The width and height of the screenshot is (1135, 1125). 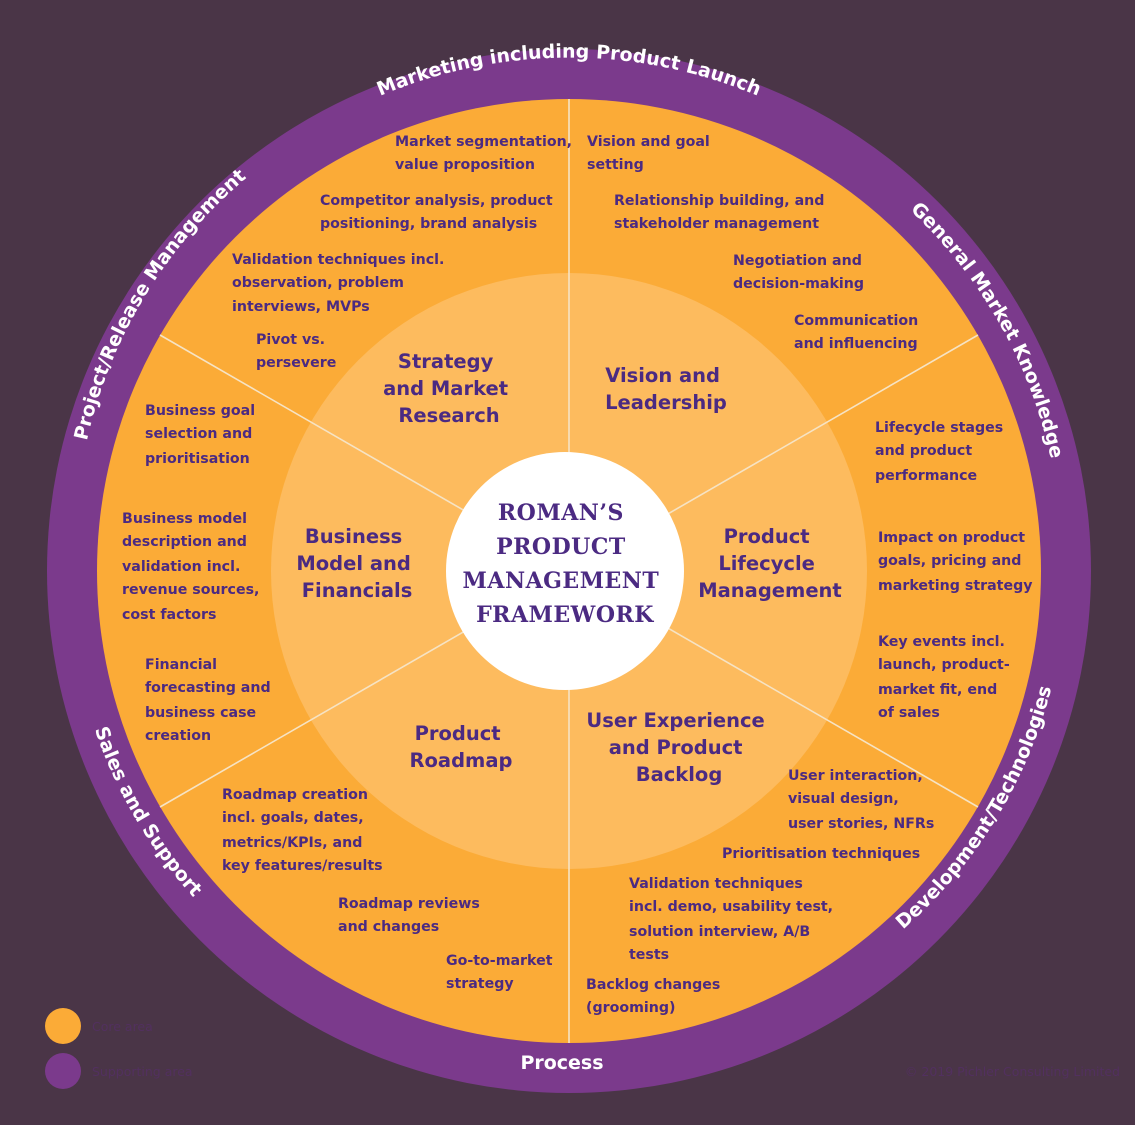 I want to click on legend-core-swatch, so click(x=63, y=1026).